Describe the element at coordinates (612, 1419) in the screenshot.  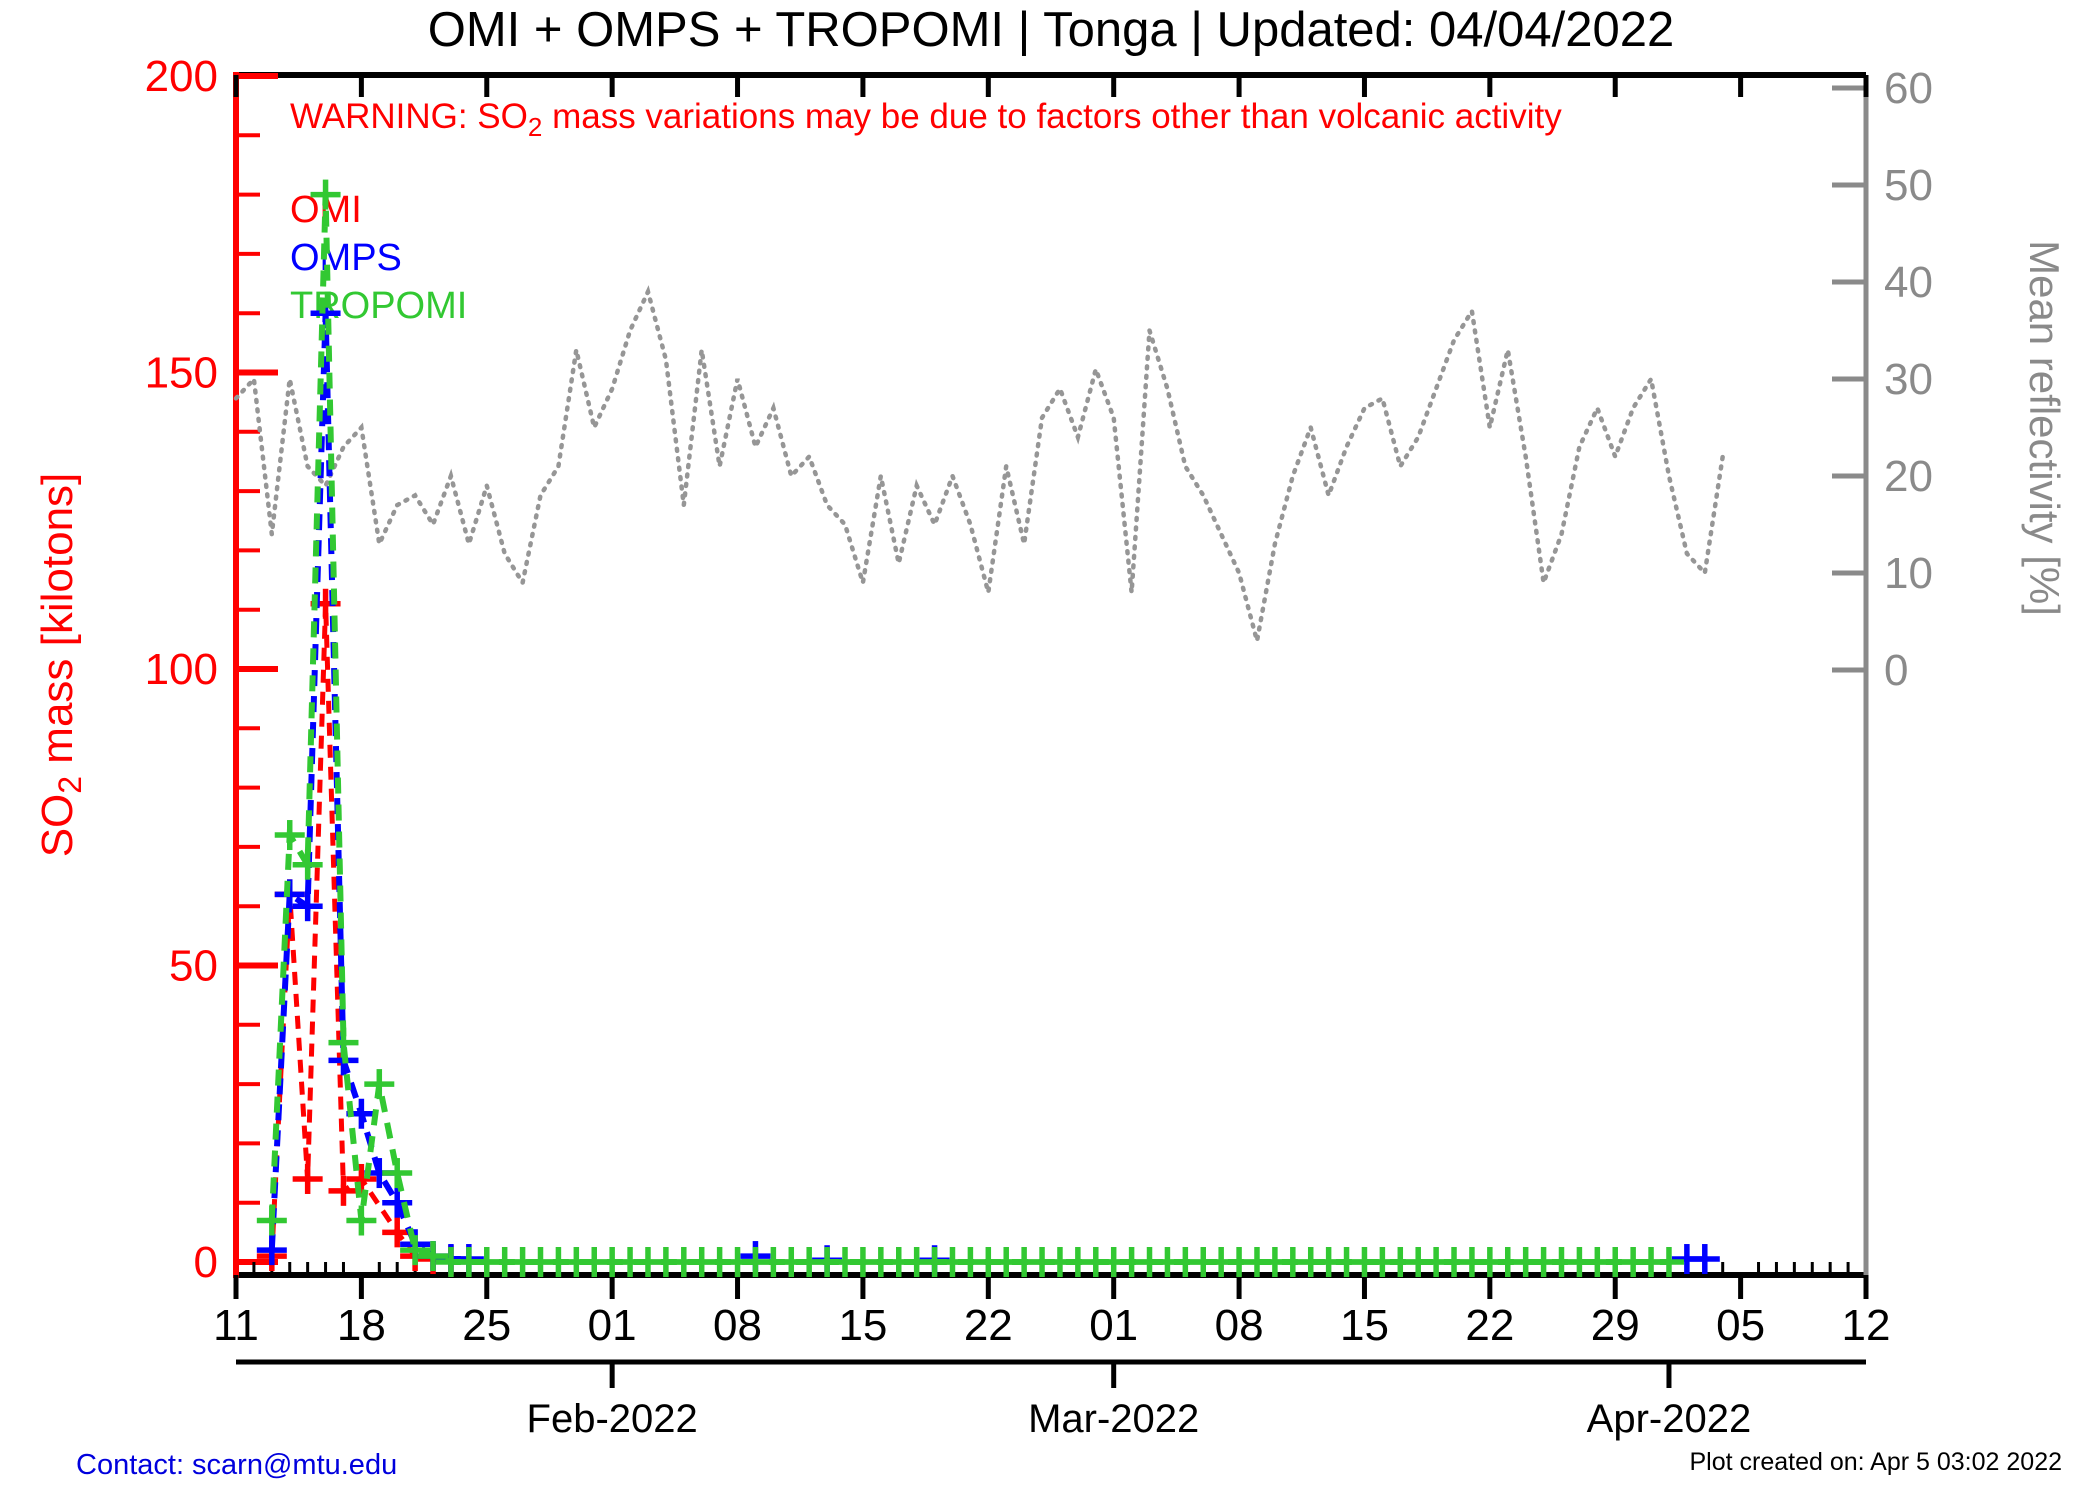
I see `month-label: Feb-2022` at that location.